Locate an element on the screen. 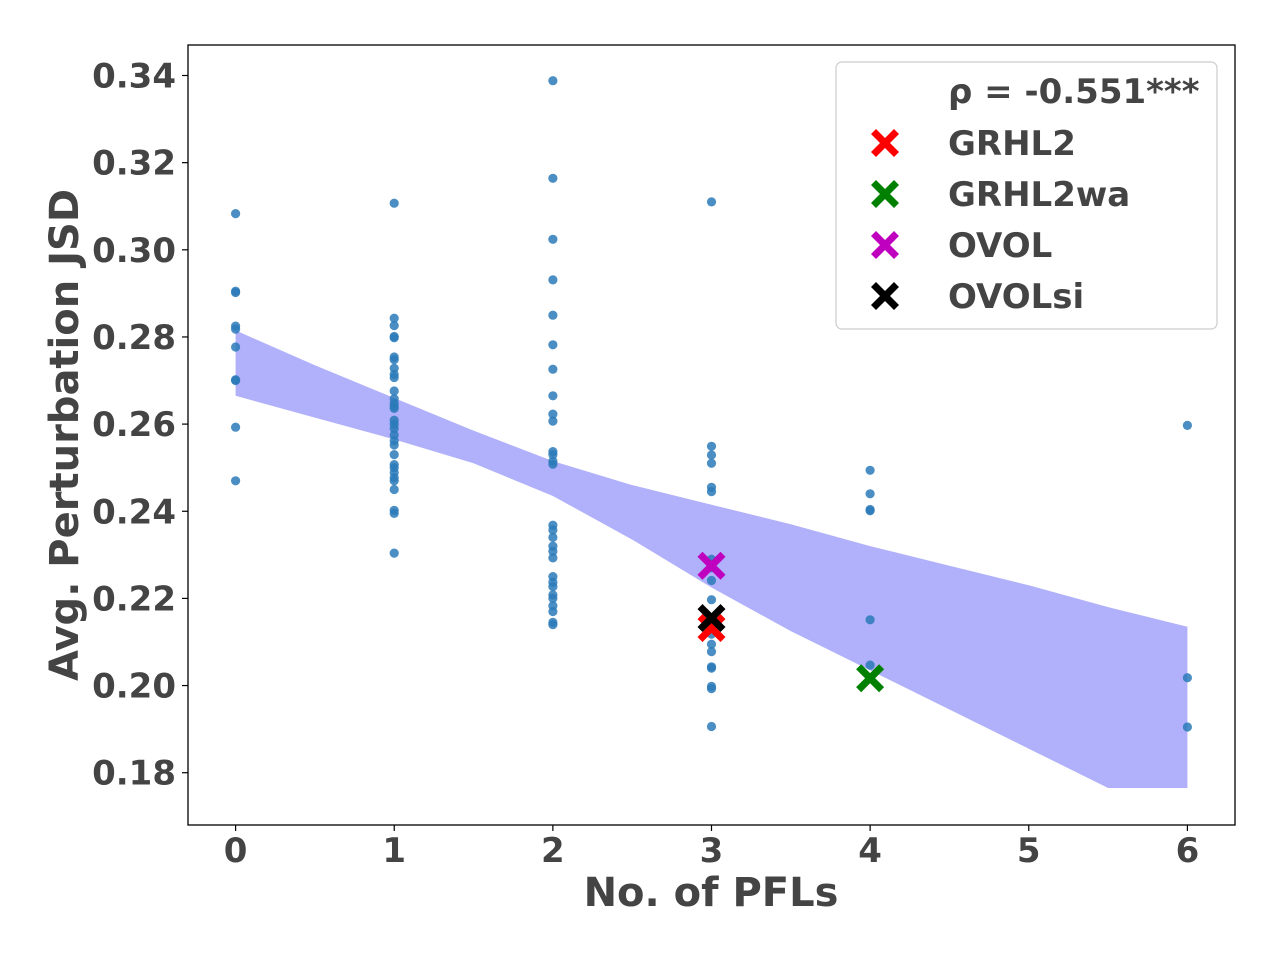 This screenshot has height=960, width=1280. legend-grhl2wa-label: GRHL2wa is located at coordinates (1039, 195).